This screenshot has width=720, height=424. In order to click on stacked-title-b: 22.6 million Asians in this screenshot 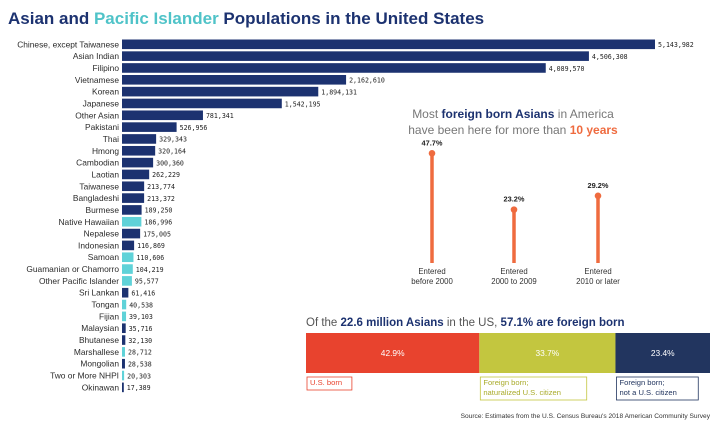, I will do `click(392, 323)`.